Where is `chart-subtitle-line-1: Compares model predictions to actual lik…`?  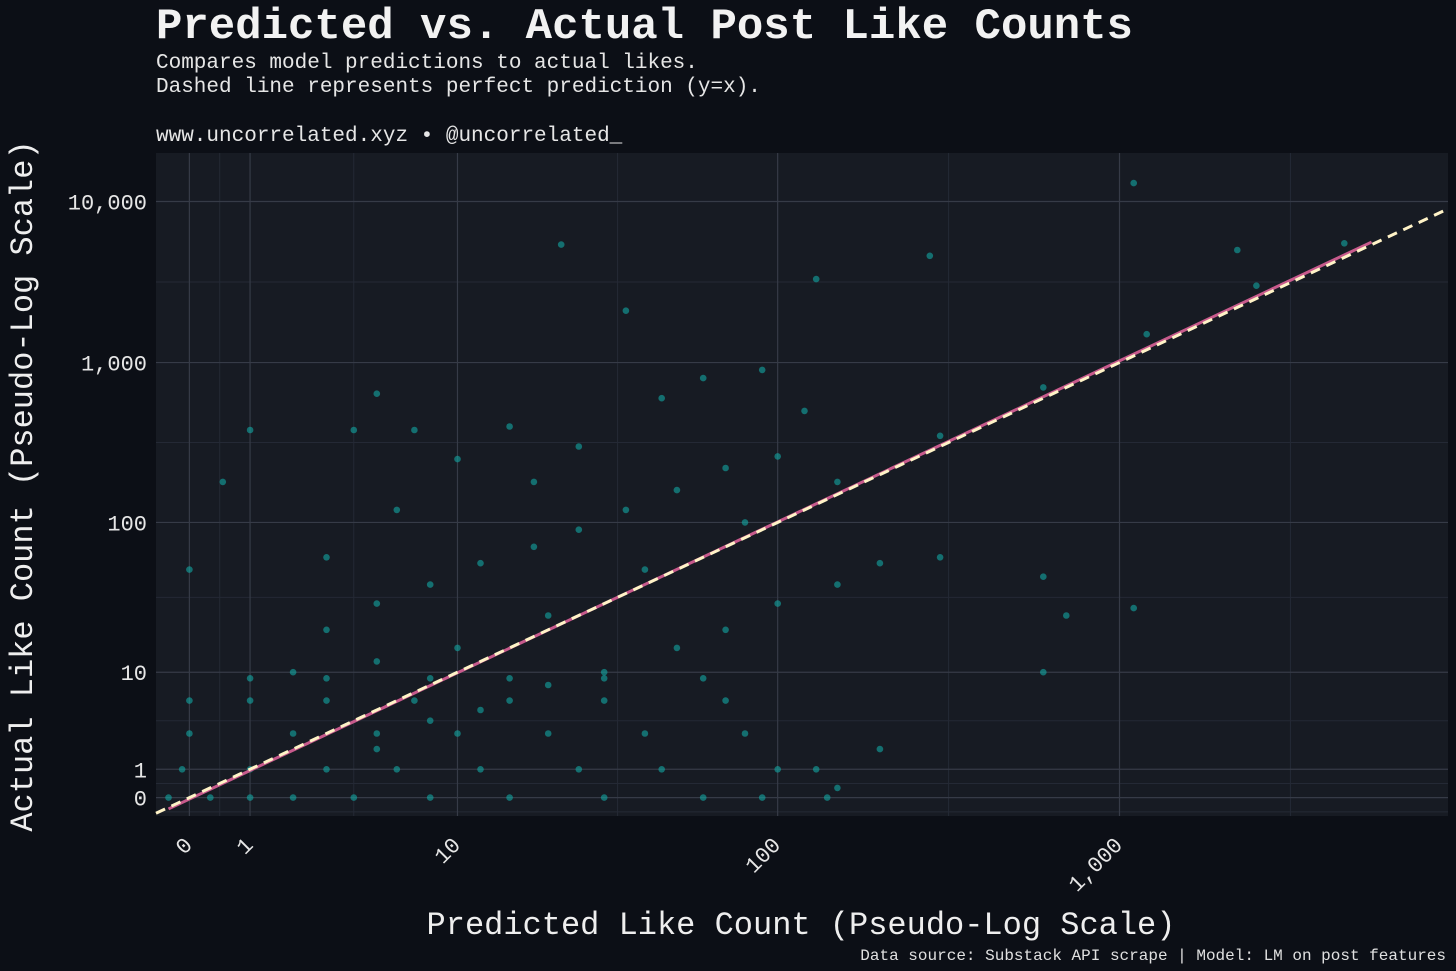 chart-subtitle-line-1: Compares model predictions to actual lik… is located at coordinates (427, 63).